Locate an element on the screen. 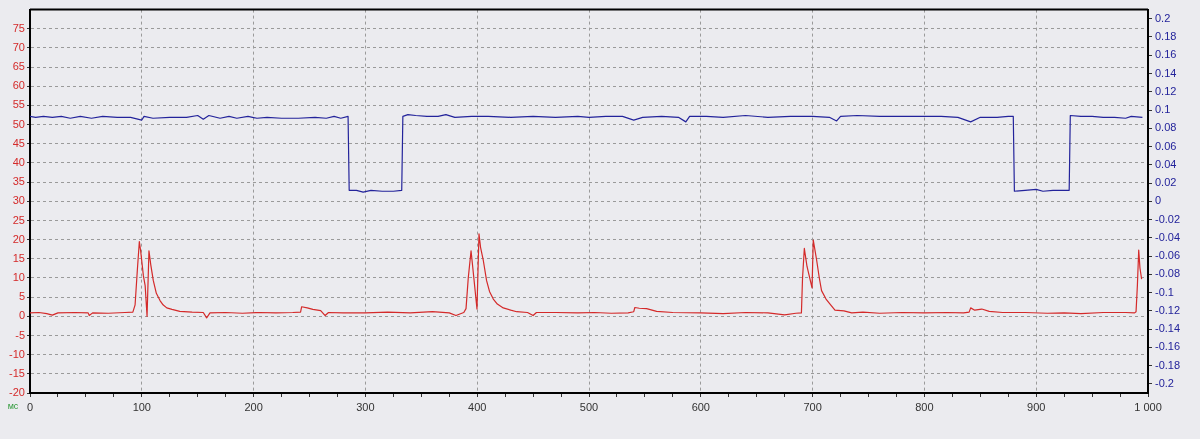  y2-tick-label: 0.12 is located at coordinates (1166, 90).